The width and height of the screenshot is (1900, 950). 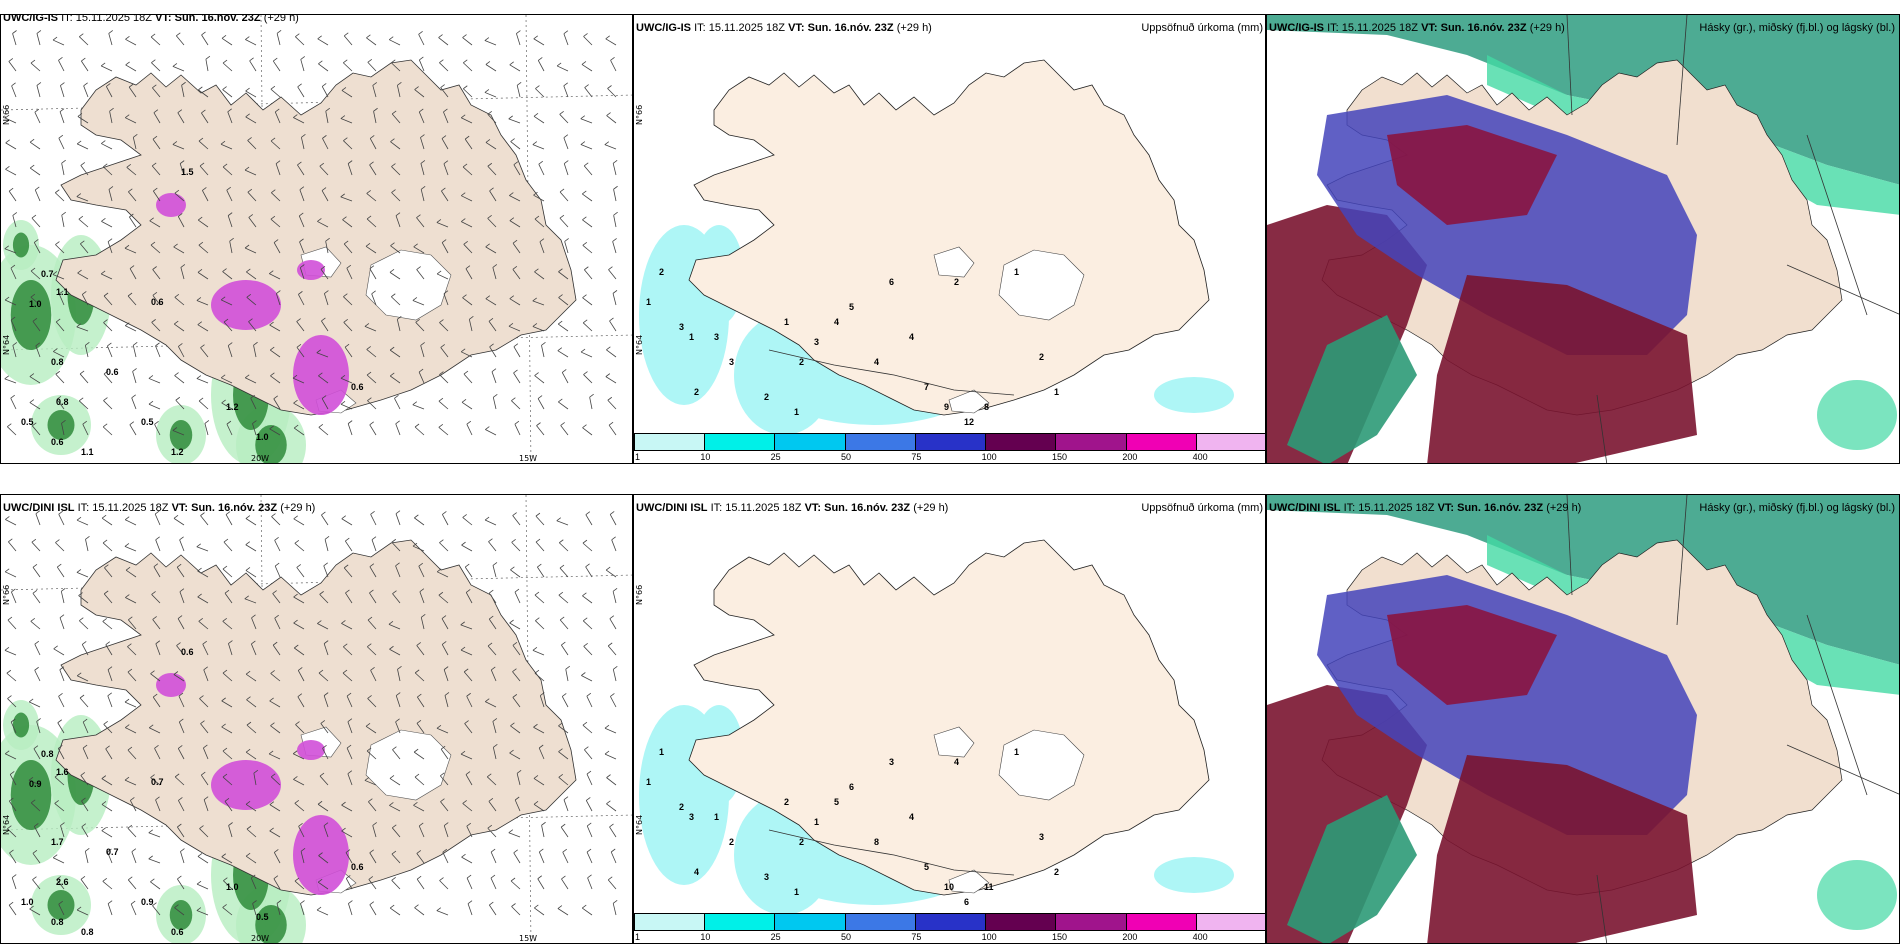 I want to click on precip-value-label: 3, so click(x=731, y=362).